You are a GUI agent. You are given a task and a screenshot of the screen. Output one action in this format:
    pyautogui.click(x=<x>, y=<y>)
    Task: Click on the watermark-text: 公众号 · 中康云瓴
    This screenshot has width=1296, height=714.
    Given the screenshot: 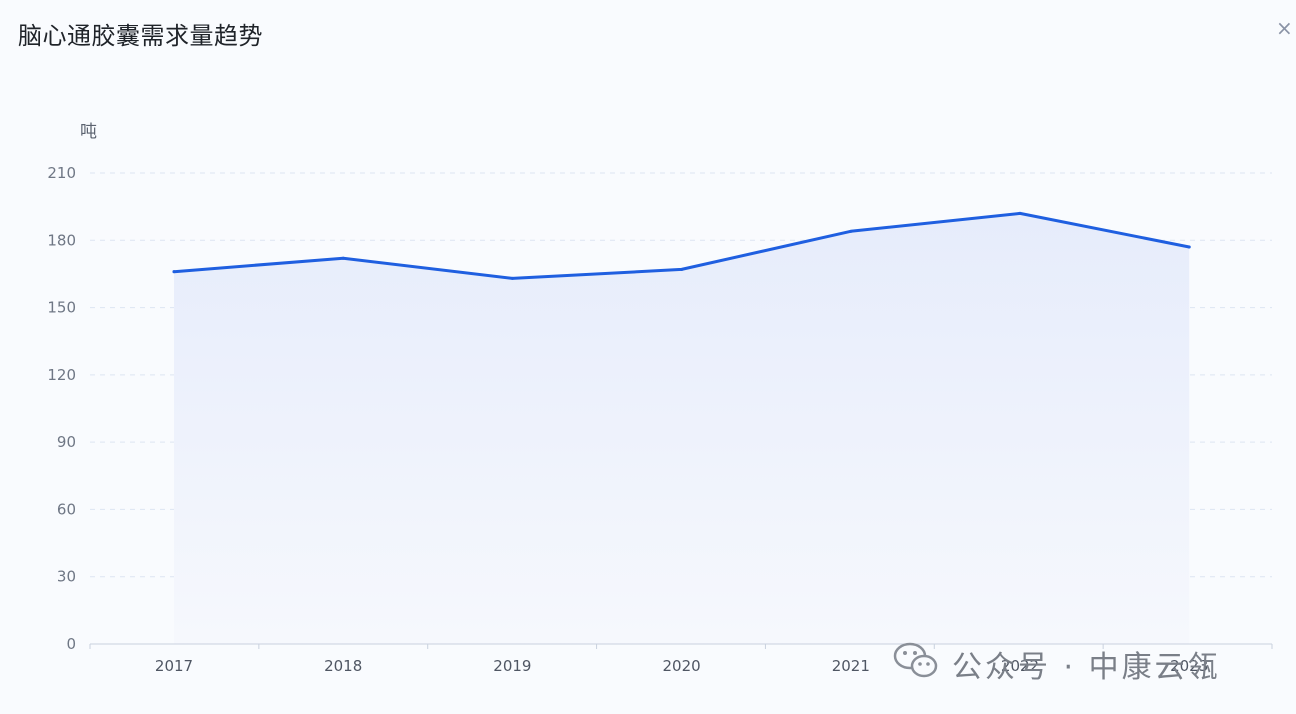 What is the action you would take?
    pyautogui.click(x=1086, y=667)
    